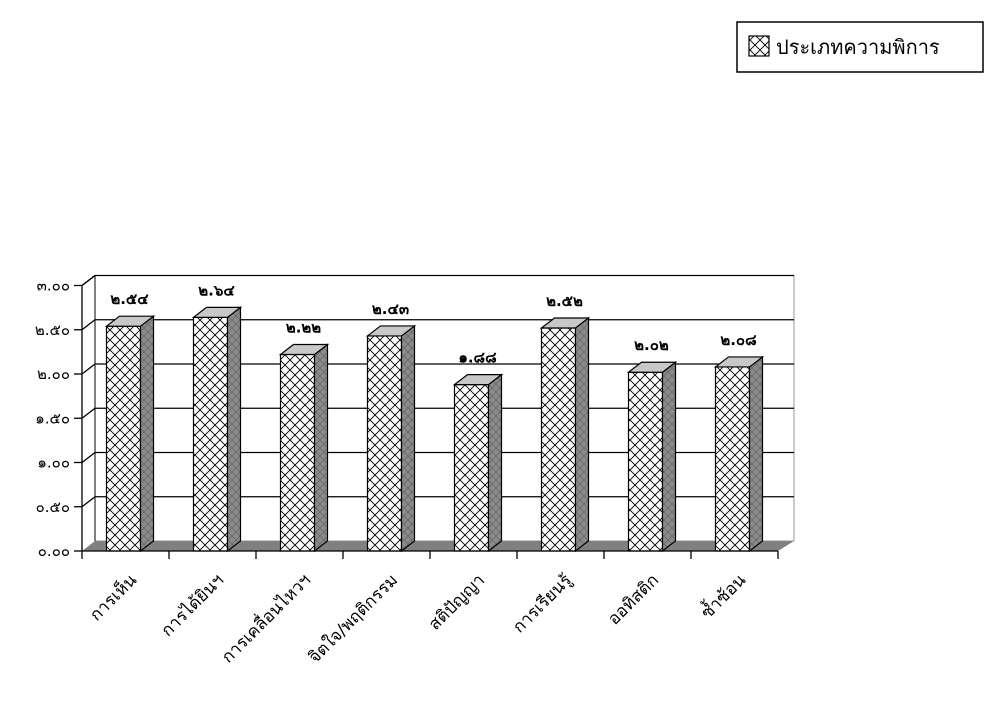 The height and width of the screenshot is (705, 984). What do you see at coordinates (129, 299) in the screenshot?
I see `data-label: ๒.๕๔` at bounding box center [129, 299].